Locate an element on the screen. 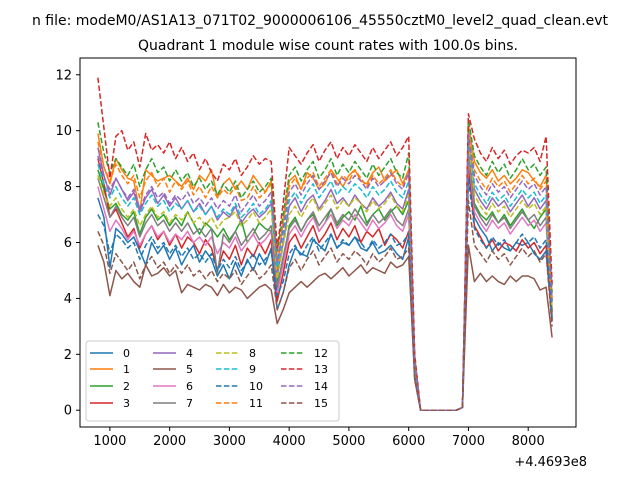  y-tick-label: 2 is located at coordinates (68, 355).